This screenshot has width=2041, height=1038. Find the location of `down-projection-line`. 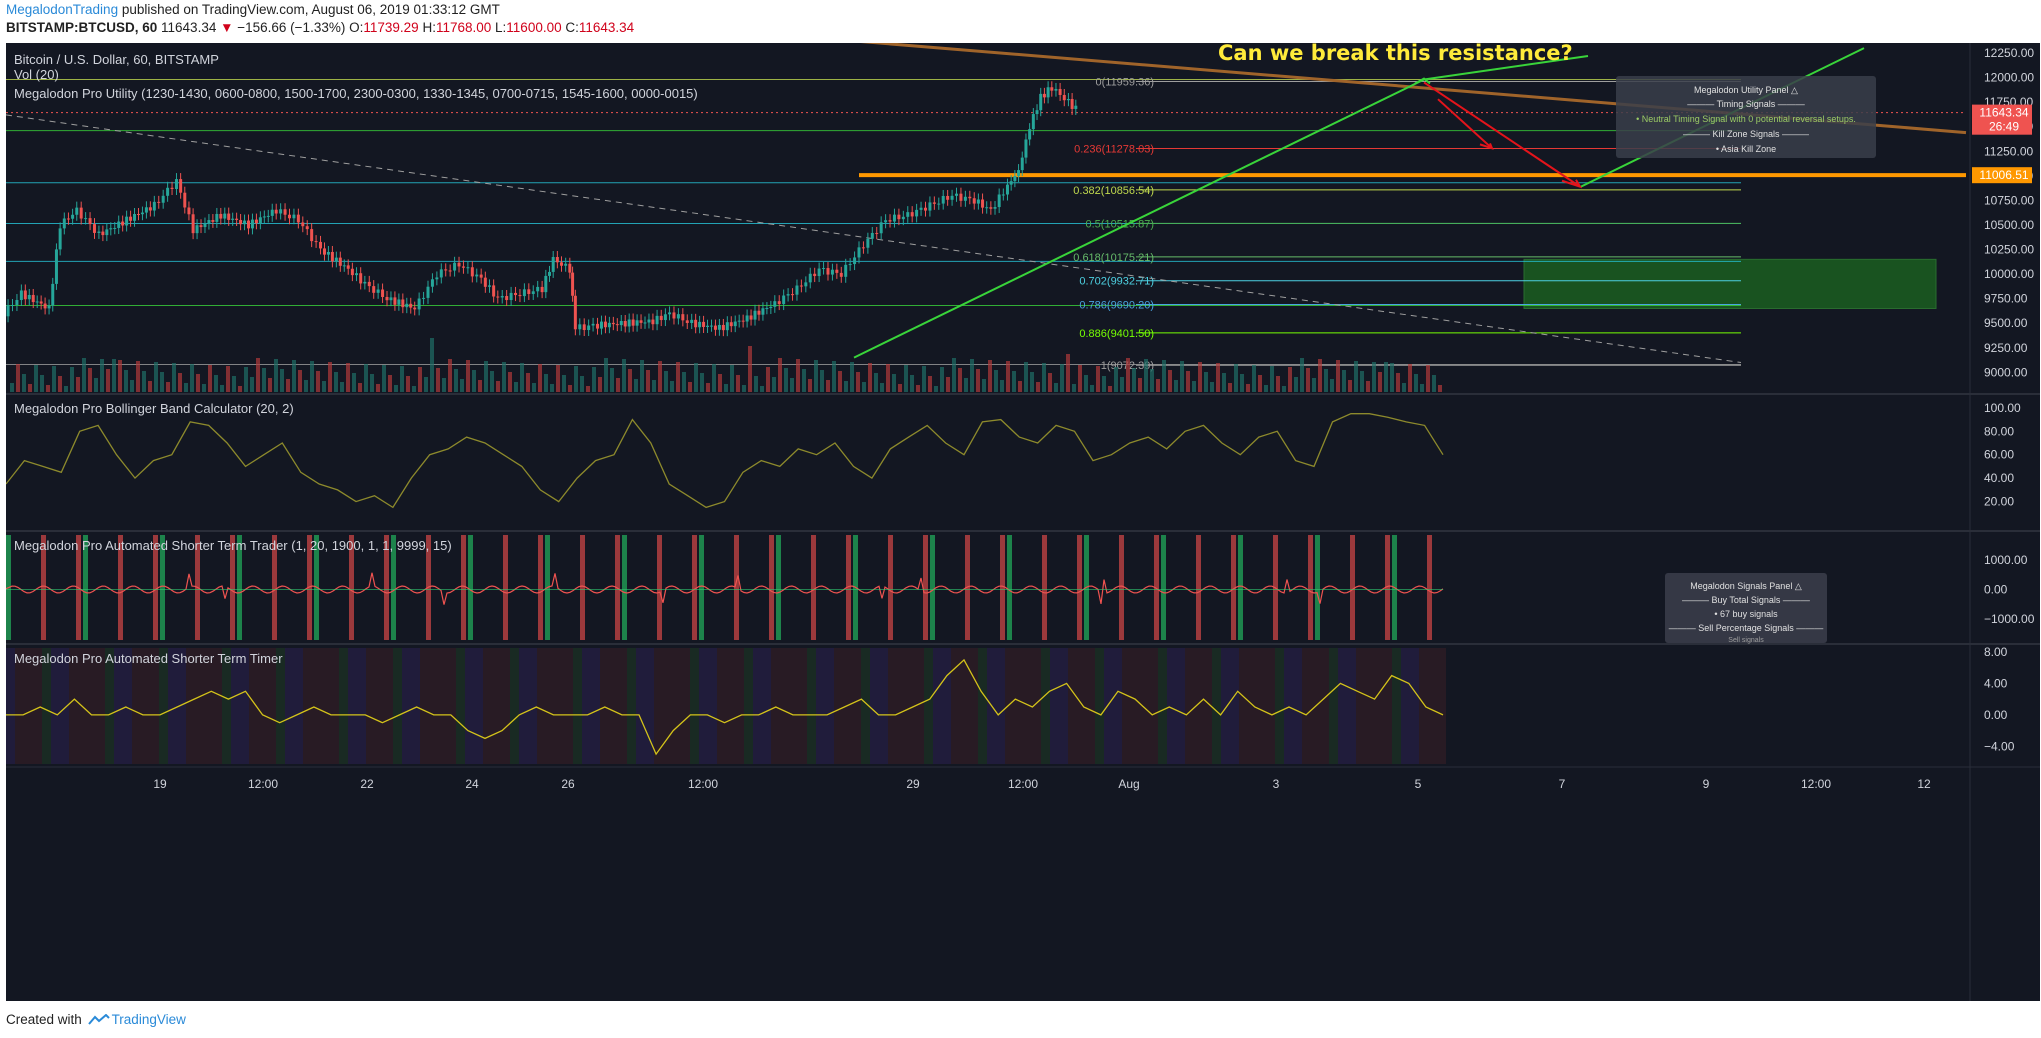

down-projection-line is located at coordinates (1502, 134).